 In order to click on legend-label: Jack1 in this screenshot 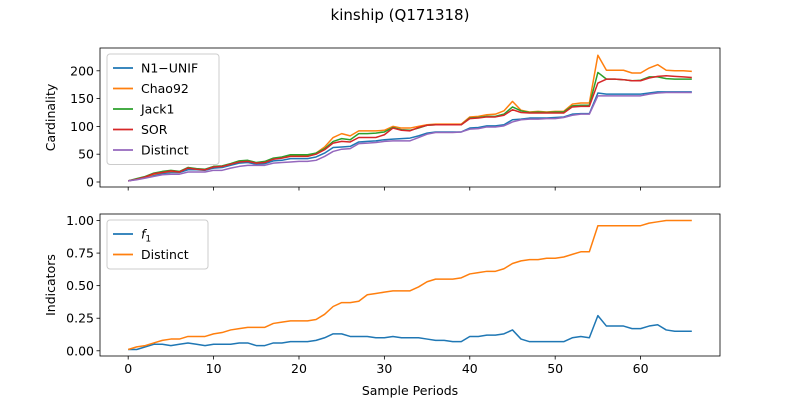, I will do `click(157, 109)`.